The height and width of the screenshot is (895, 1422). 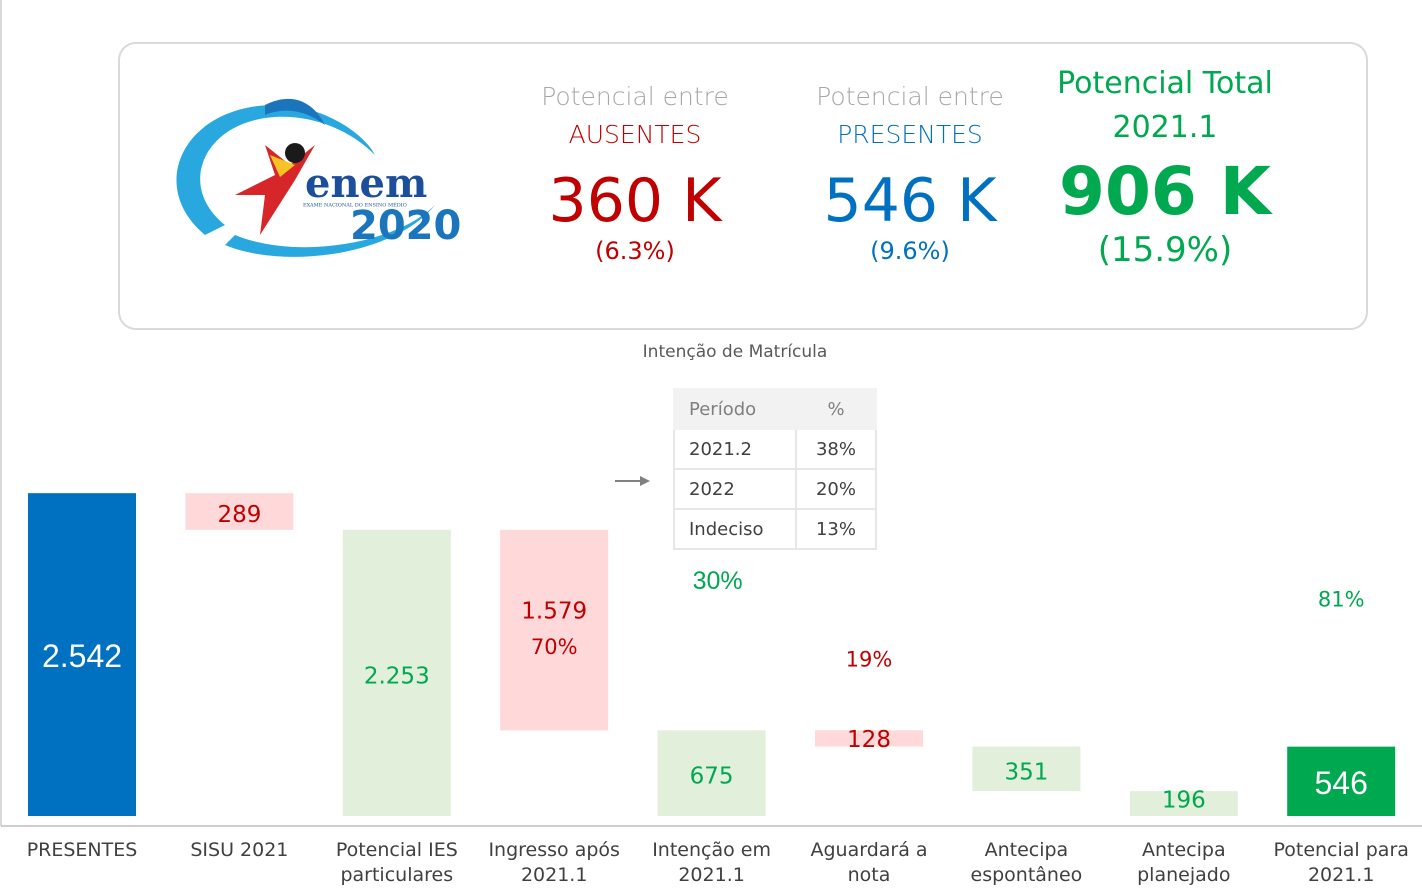 I want to click on intent-table: Período % 2021.2 38% 2022 20% Indeciso 13%, so click(x=775, y=469).